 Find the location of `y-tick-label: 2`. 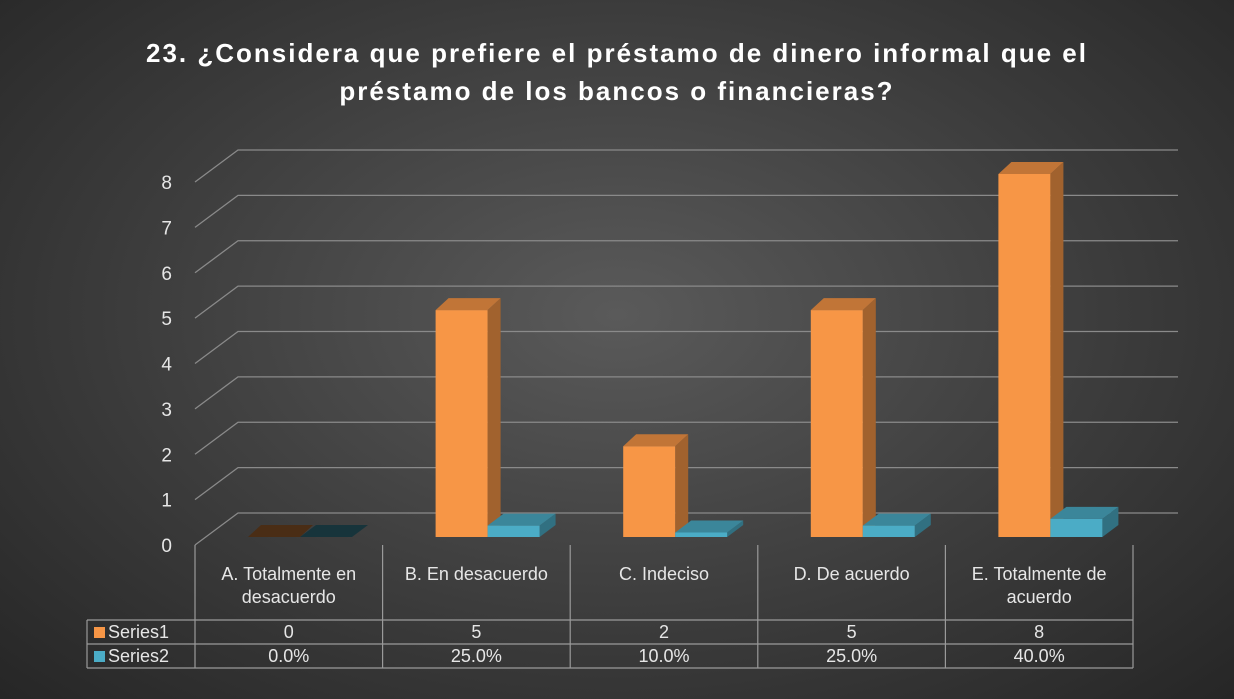

y-tick-label: 2 is located at coordinates (166, 455).